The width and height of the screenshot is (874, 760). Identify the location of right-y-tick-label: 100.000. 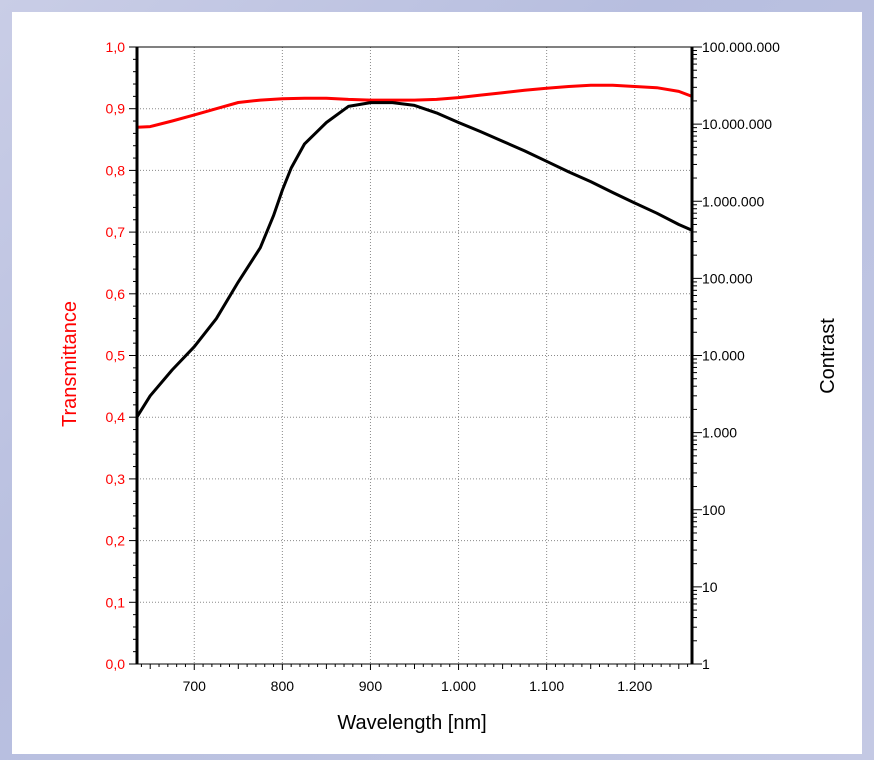
(727, 278).